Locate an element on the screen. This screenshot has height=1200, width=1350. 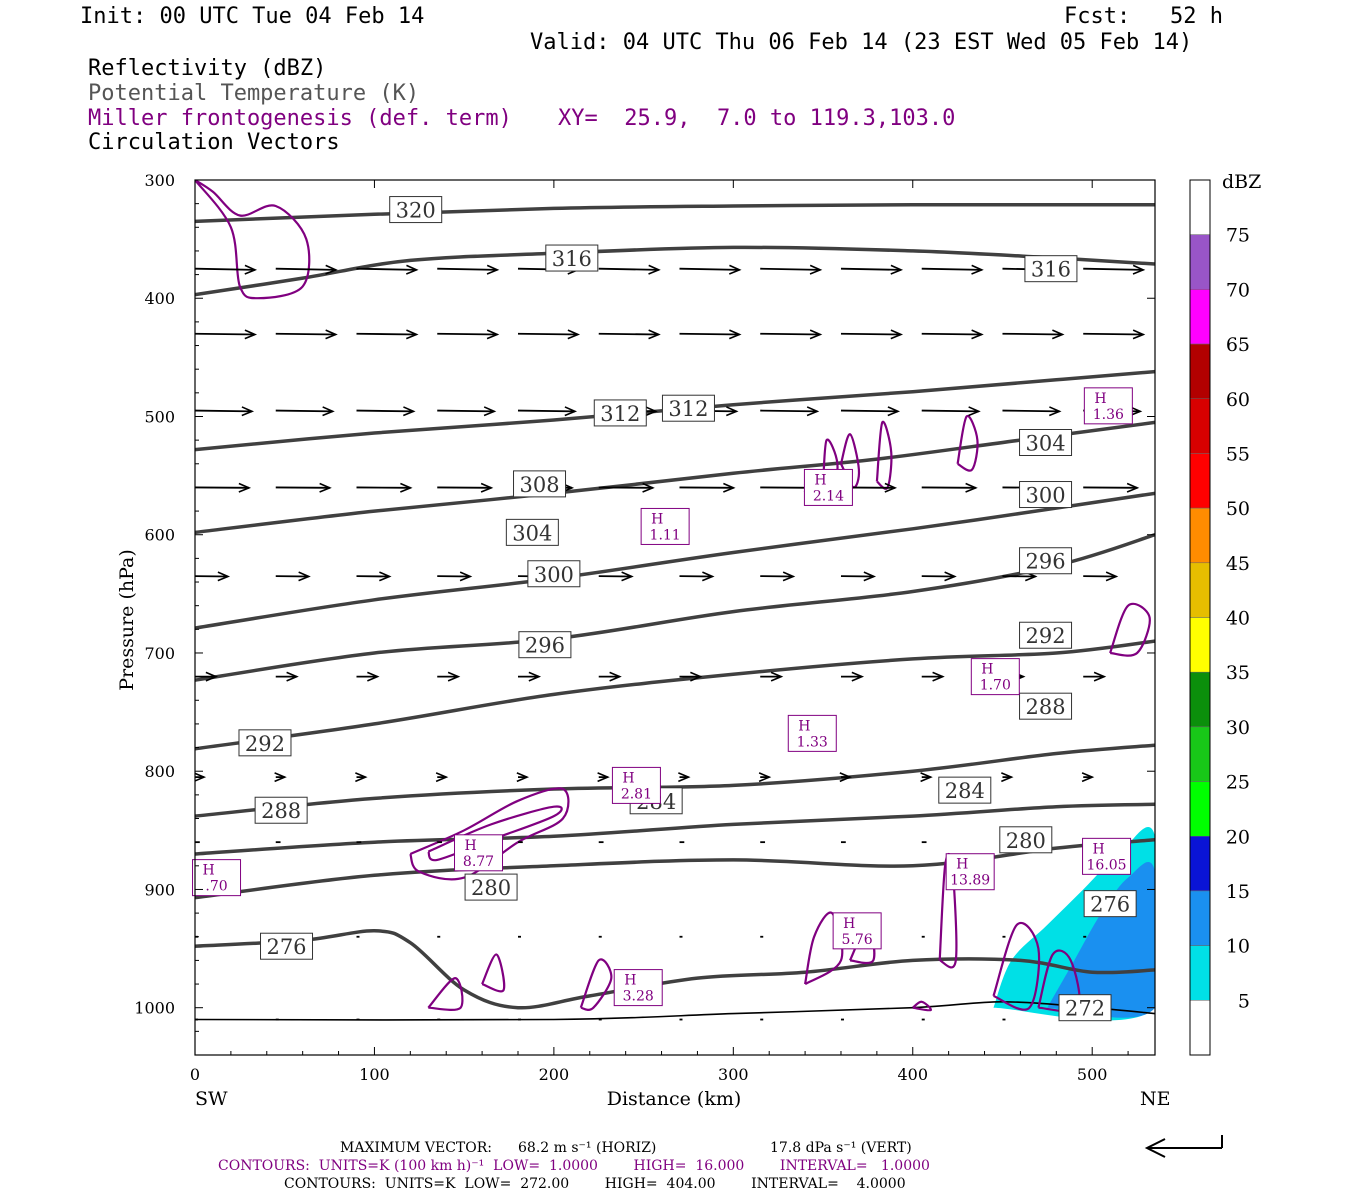
fronto-max-value: 2.14 is located at coordinates (828, 496).